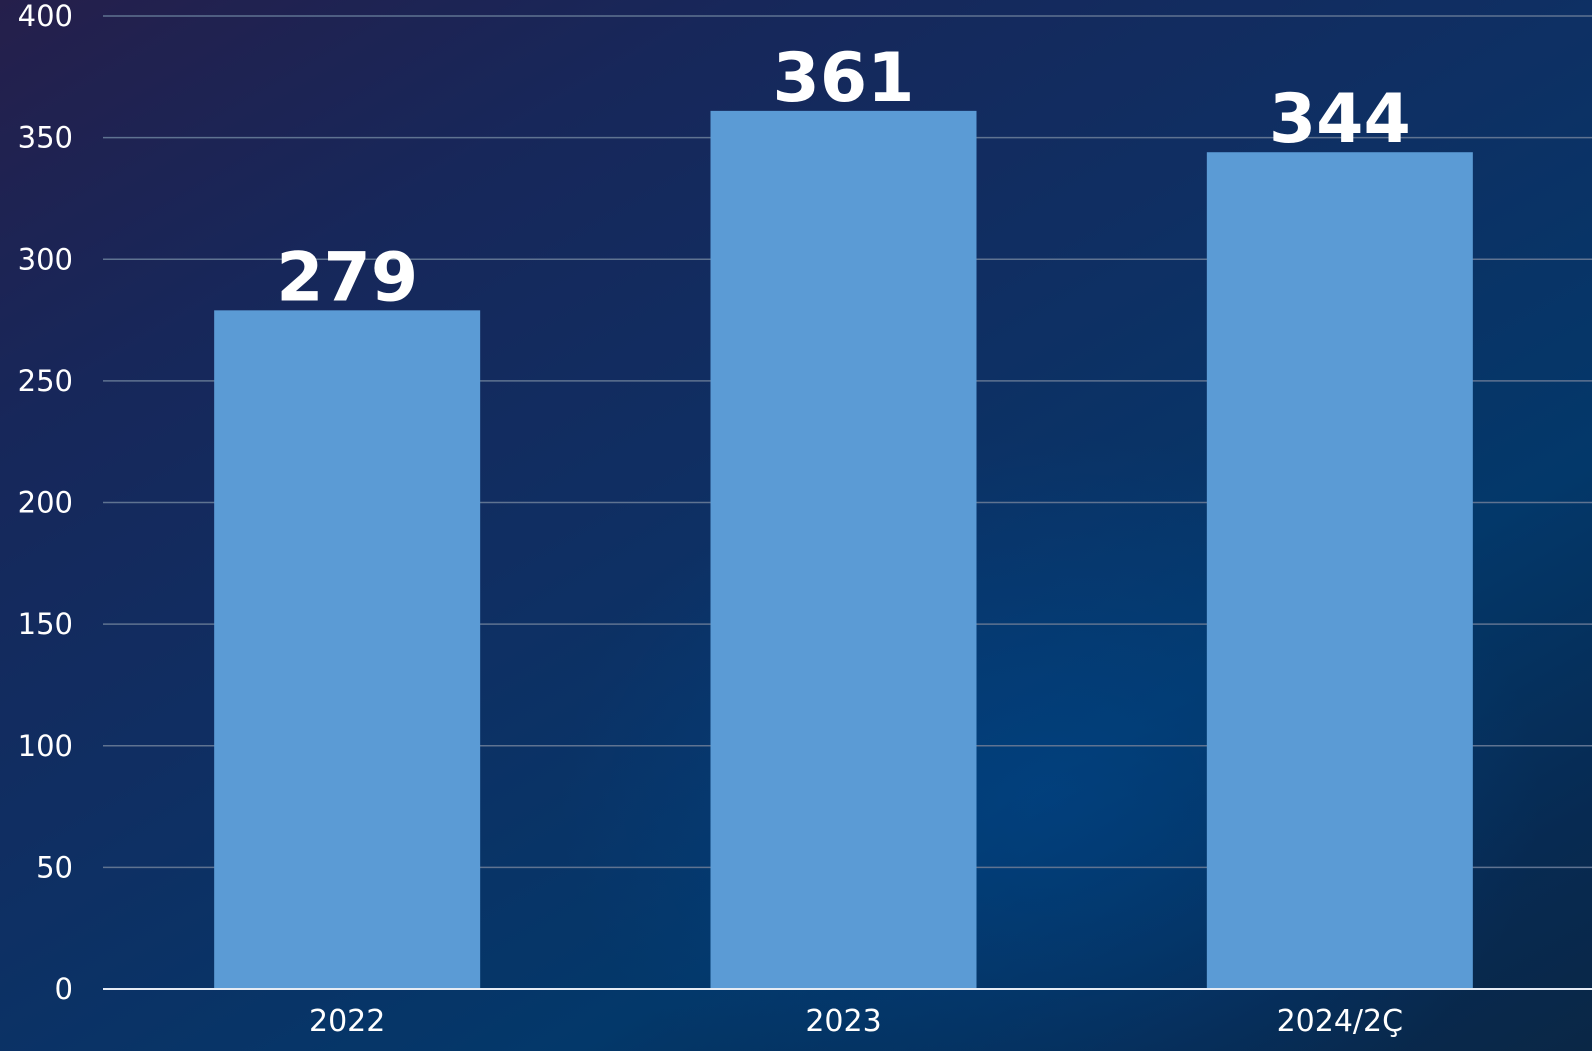 The image size is (1592, 1051). I want to click on y-tick-label: 100, so click(45, 746).